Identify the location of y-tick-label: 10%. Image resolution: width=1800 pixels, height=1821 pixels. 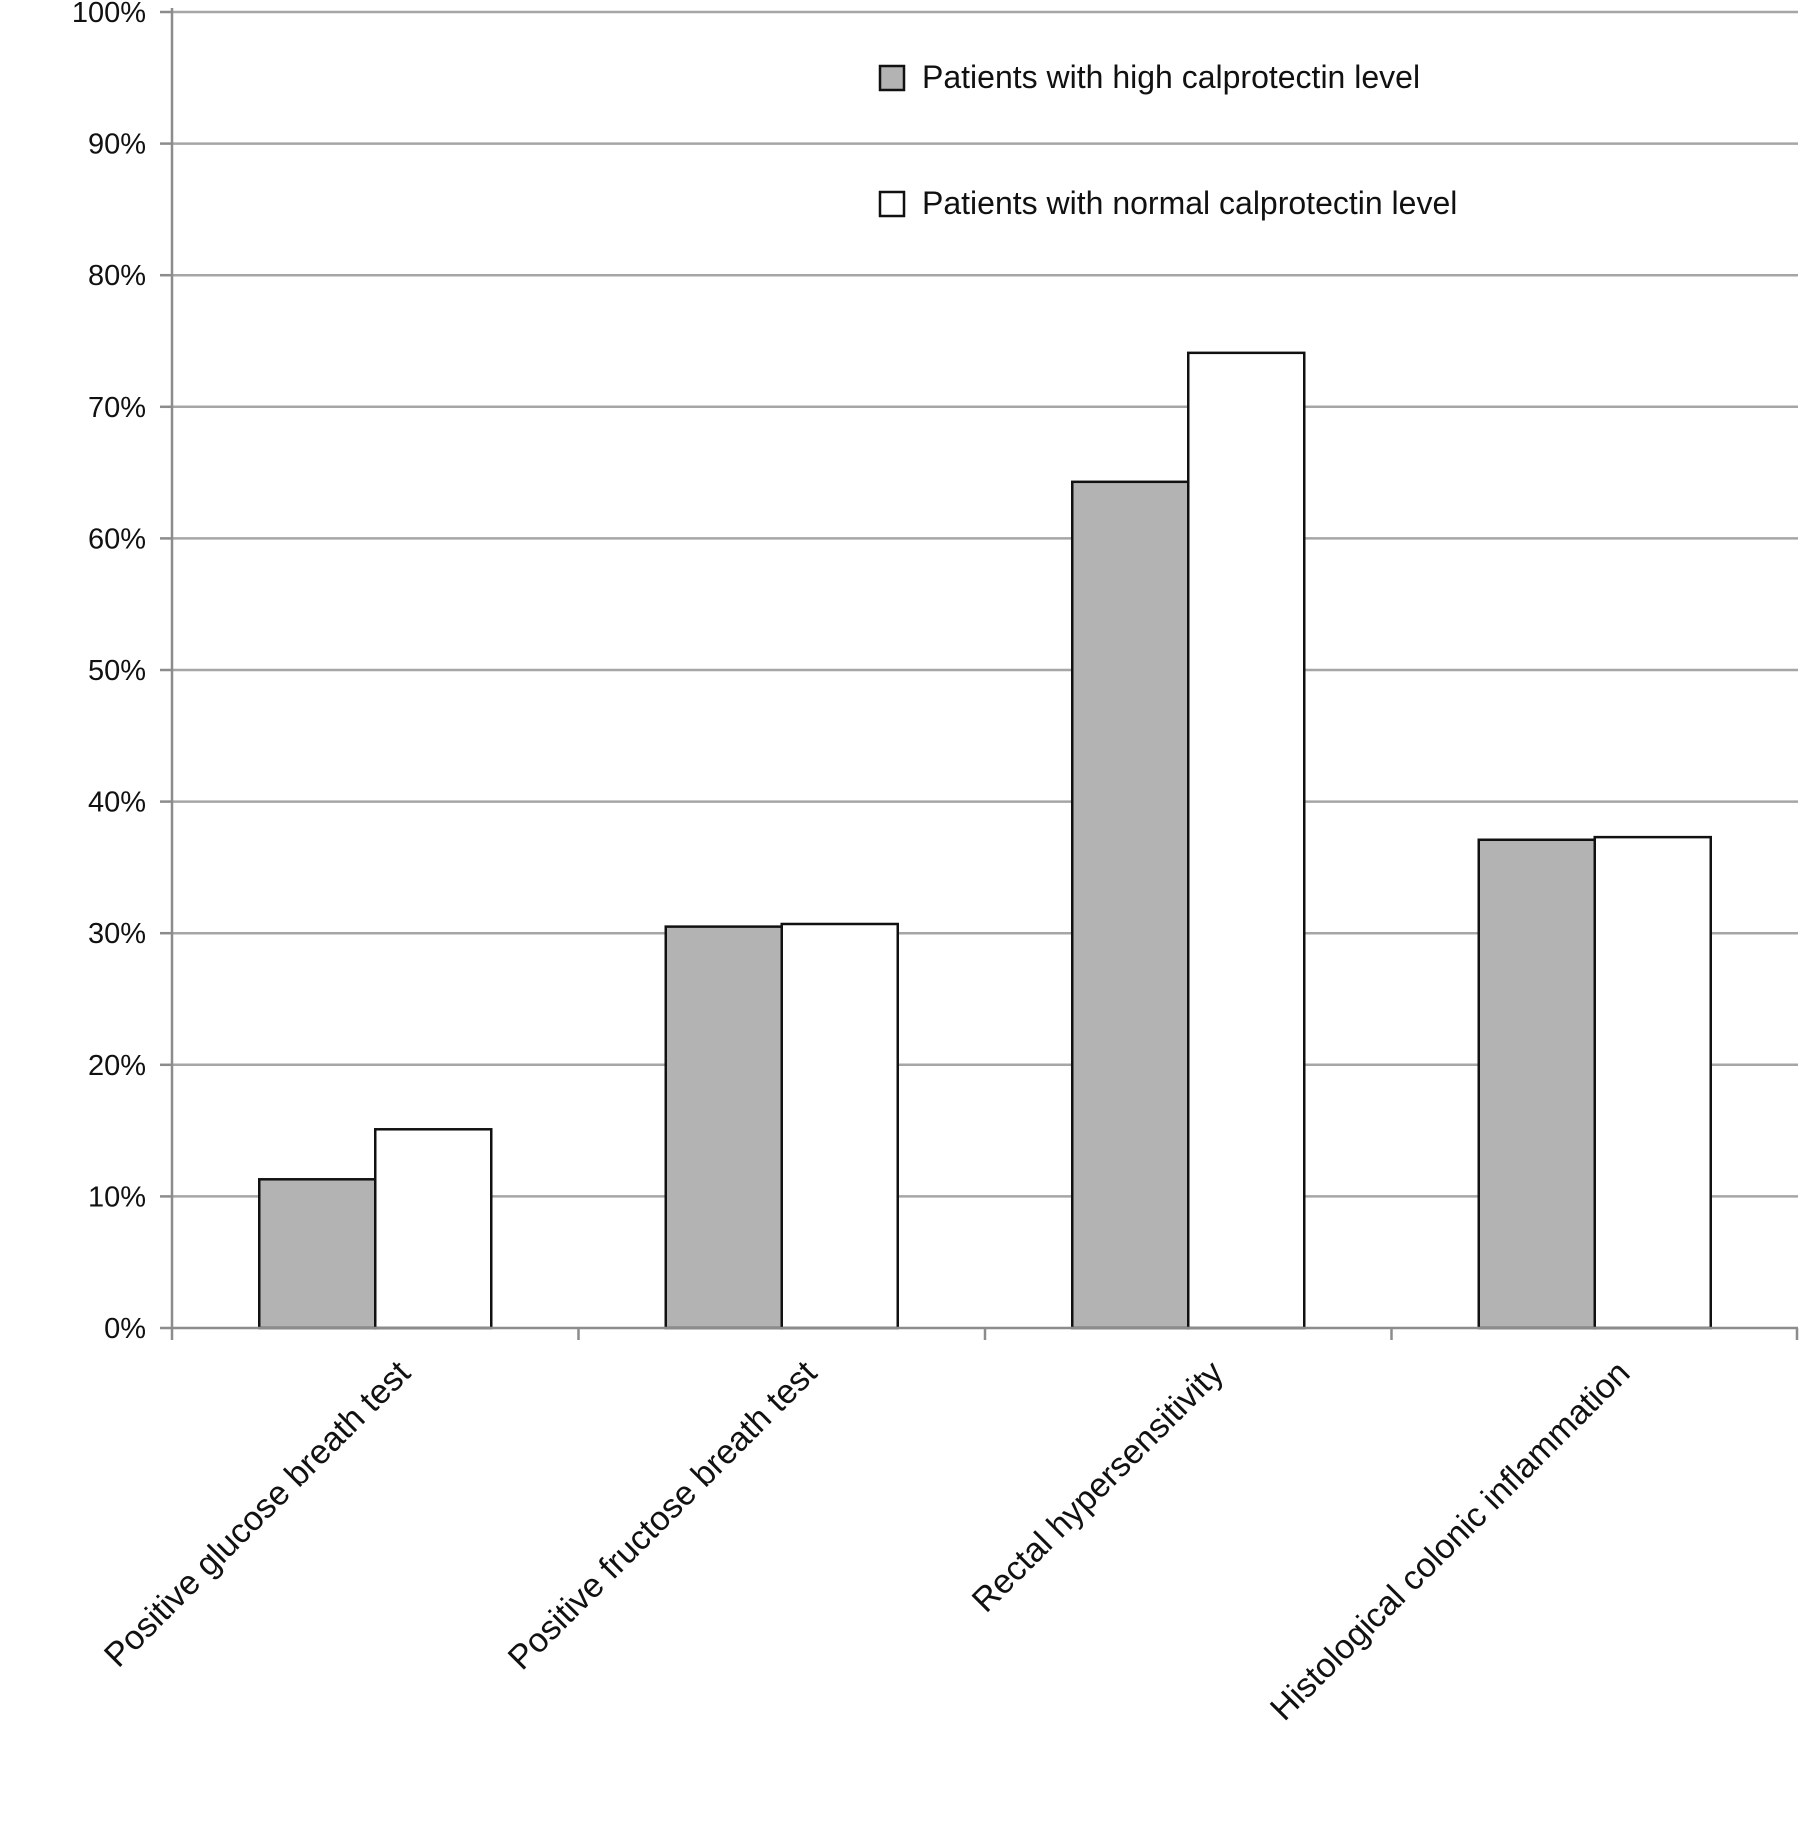
(117, 1197).